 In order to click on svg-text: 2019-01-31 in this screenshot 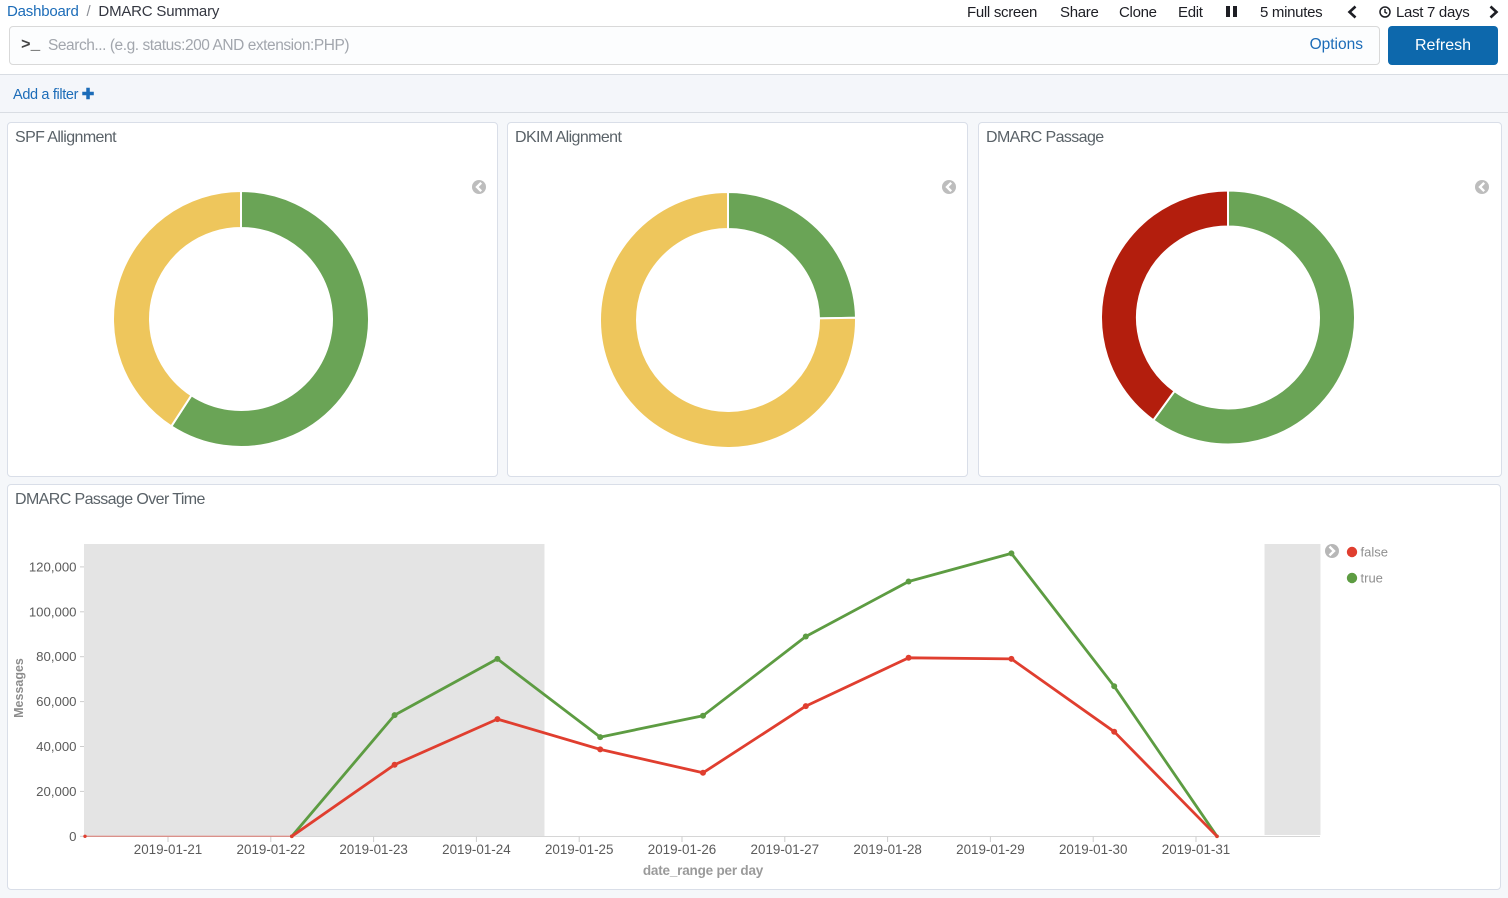, I will do `click(1196, 849)`.